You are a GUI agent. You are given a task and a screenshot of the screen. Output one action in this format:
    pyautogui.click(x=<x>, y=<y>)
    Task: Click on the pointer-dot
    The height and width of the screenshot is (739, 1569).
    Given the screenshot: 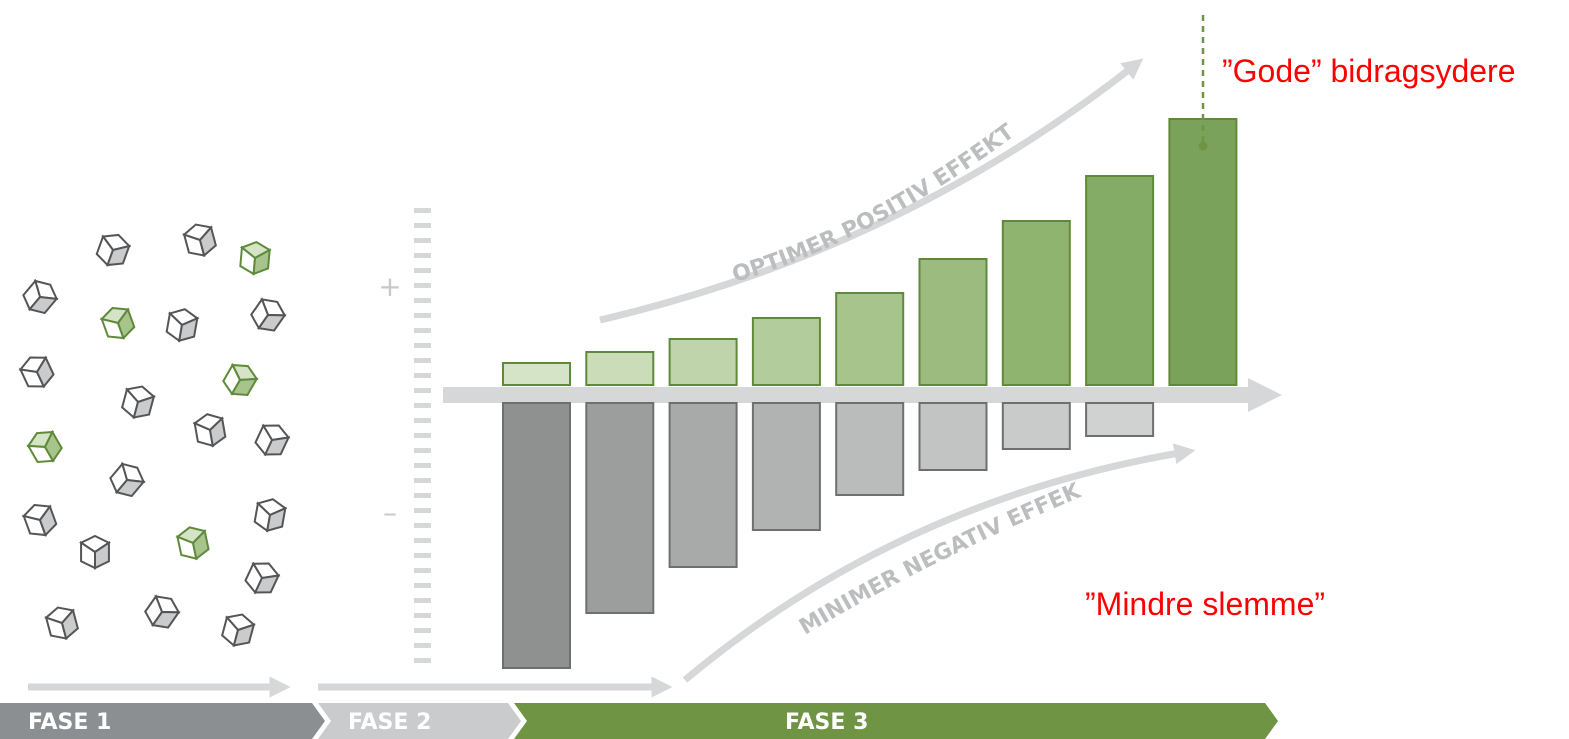 What is the action you would take?
    pyautogui.click(x=1203, y=146)
    